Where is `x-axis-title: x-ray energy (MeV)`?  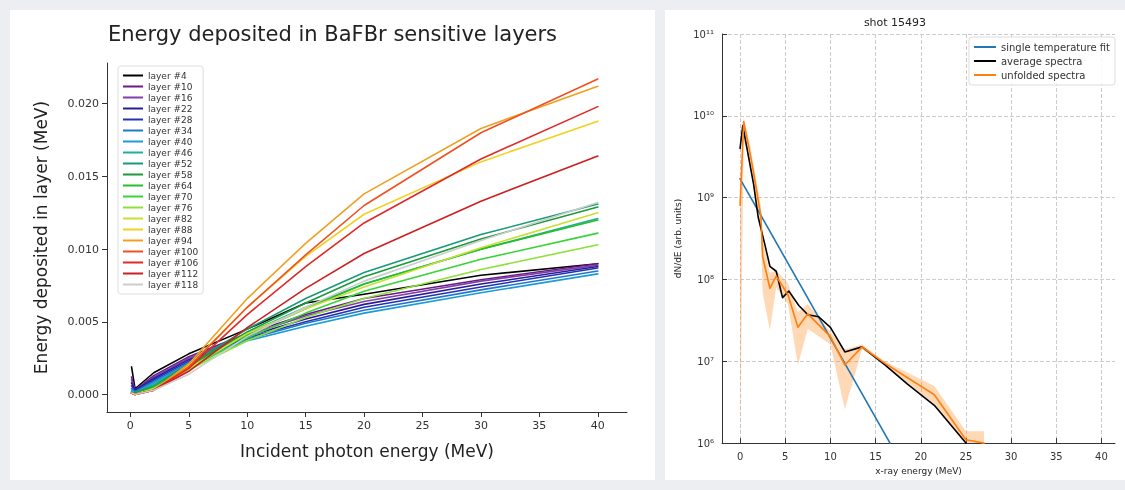
x-axis-title: x-ray energy (MeV) is located at coordinates (918, 470).